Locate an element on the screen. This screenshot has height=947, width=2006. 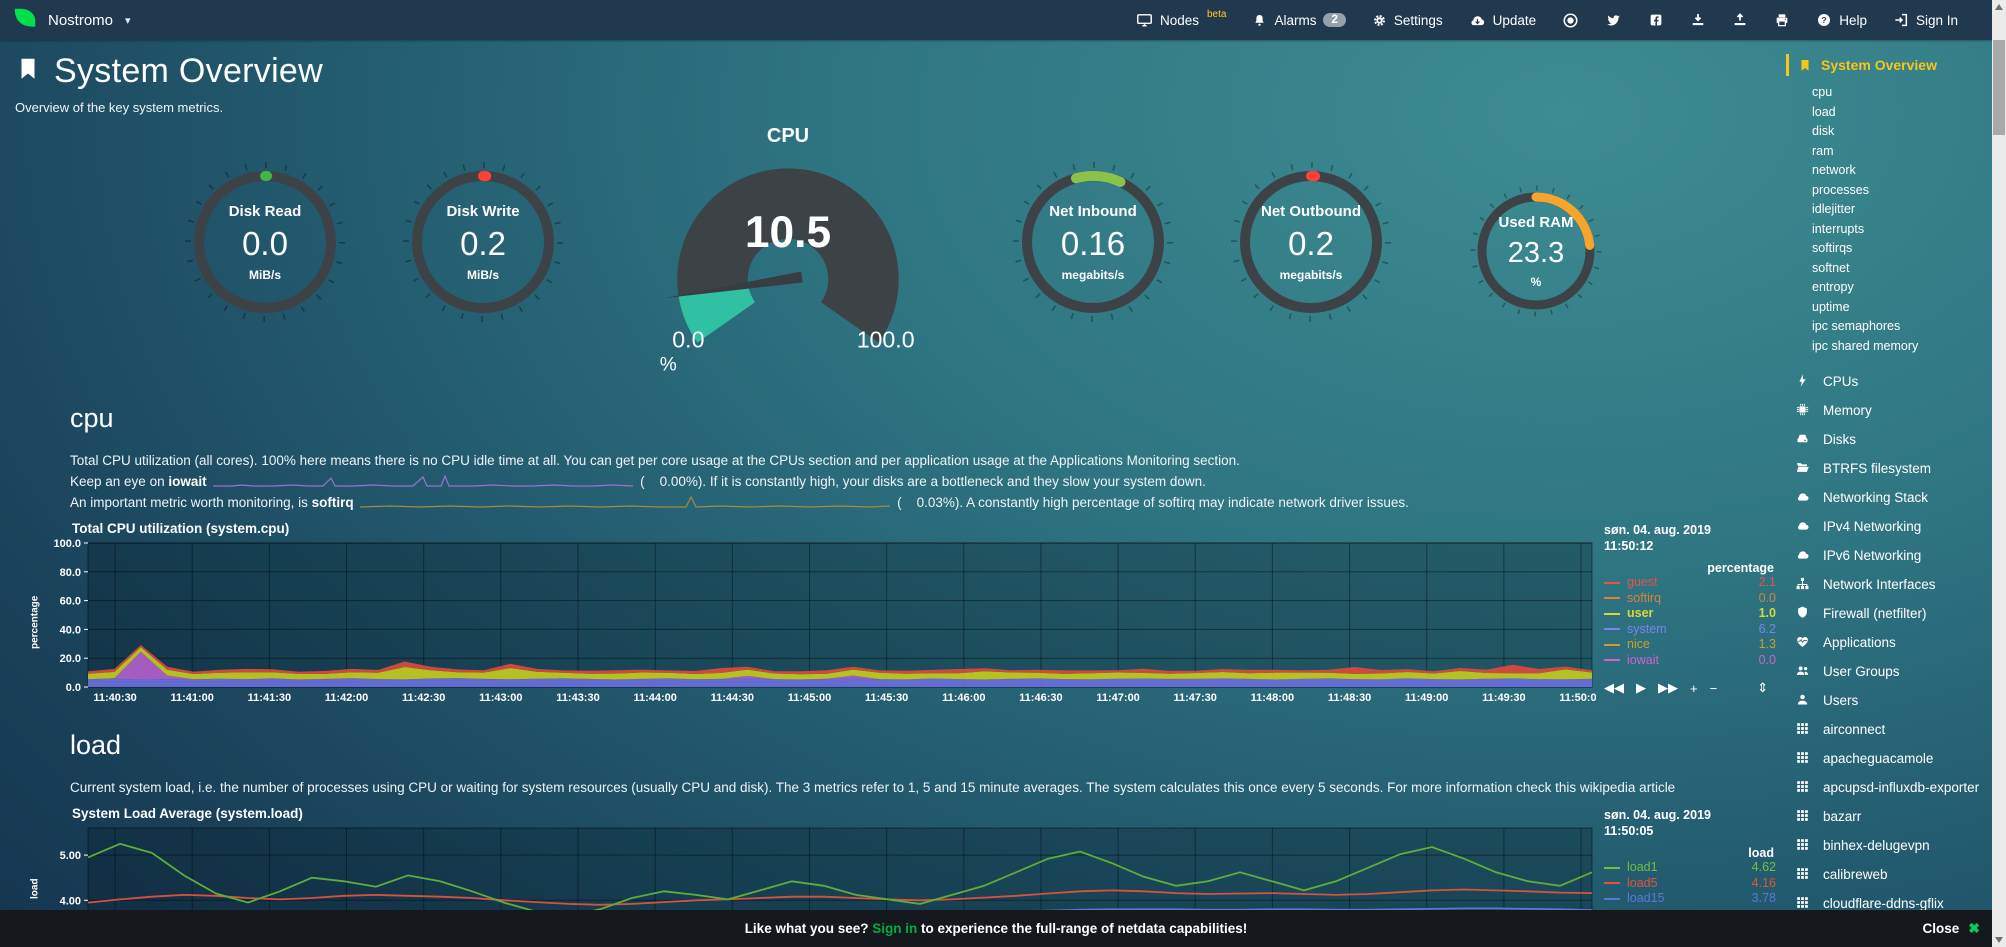
legend-value: 2.1 is located at coordinates (1767, 582).